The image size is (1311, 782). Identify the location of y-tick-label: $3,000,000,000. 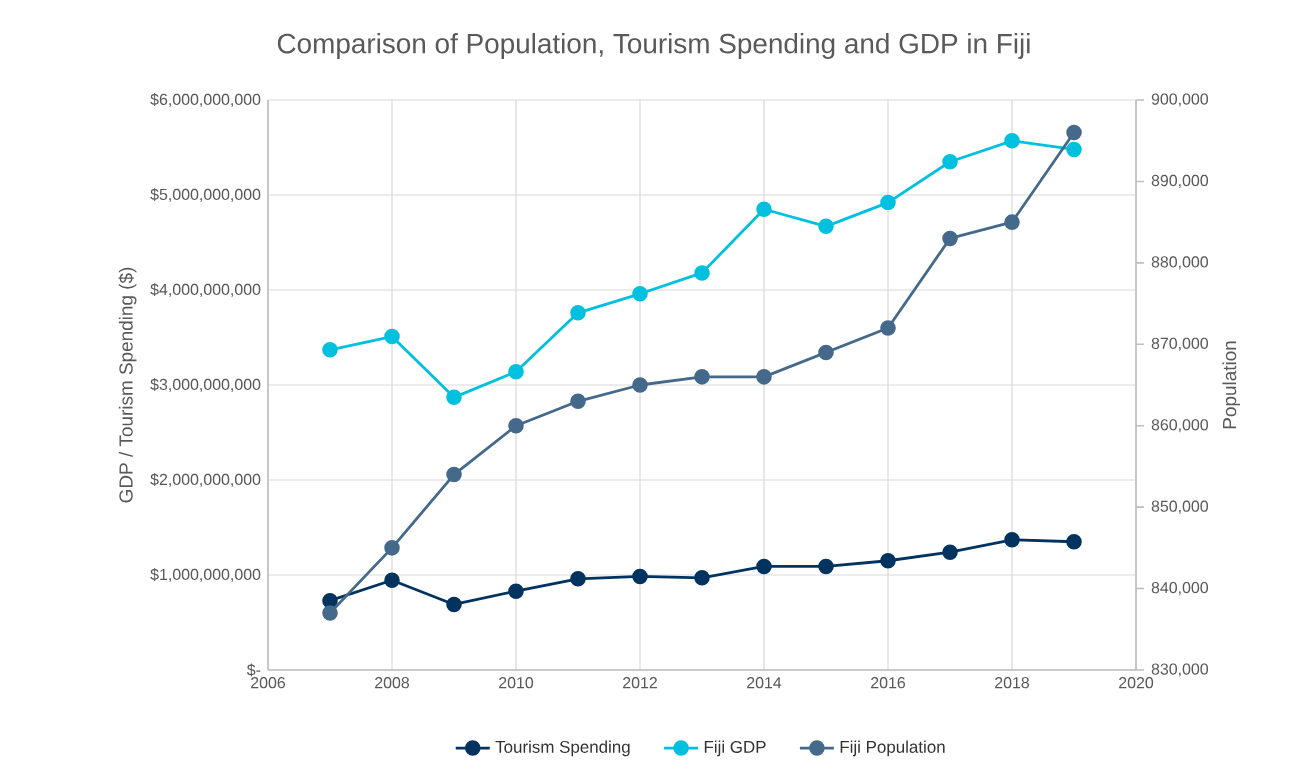
(205, 385).